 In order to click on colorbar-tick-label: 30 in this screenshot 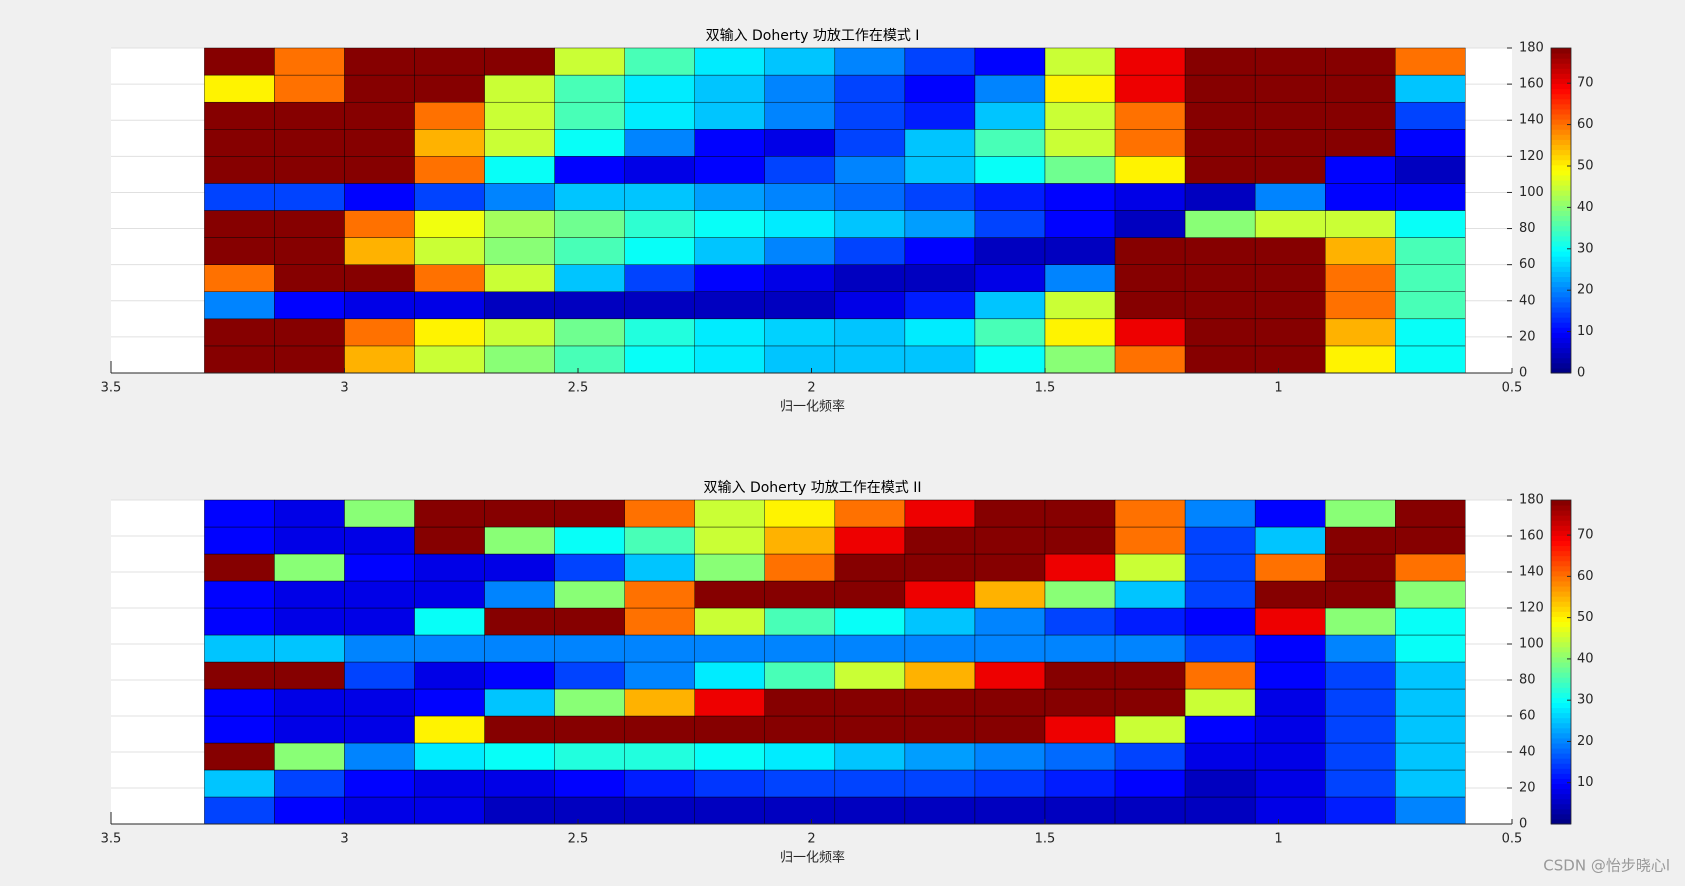, I will do `click(1585, 700)`.